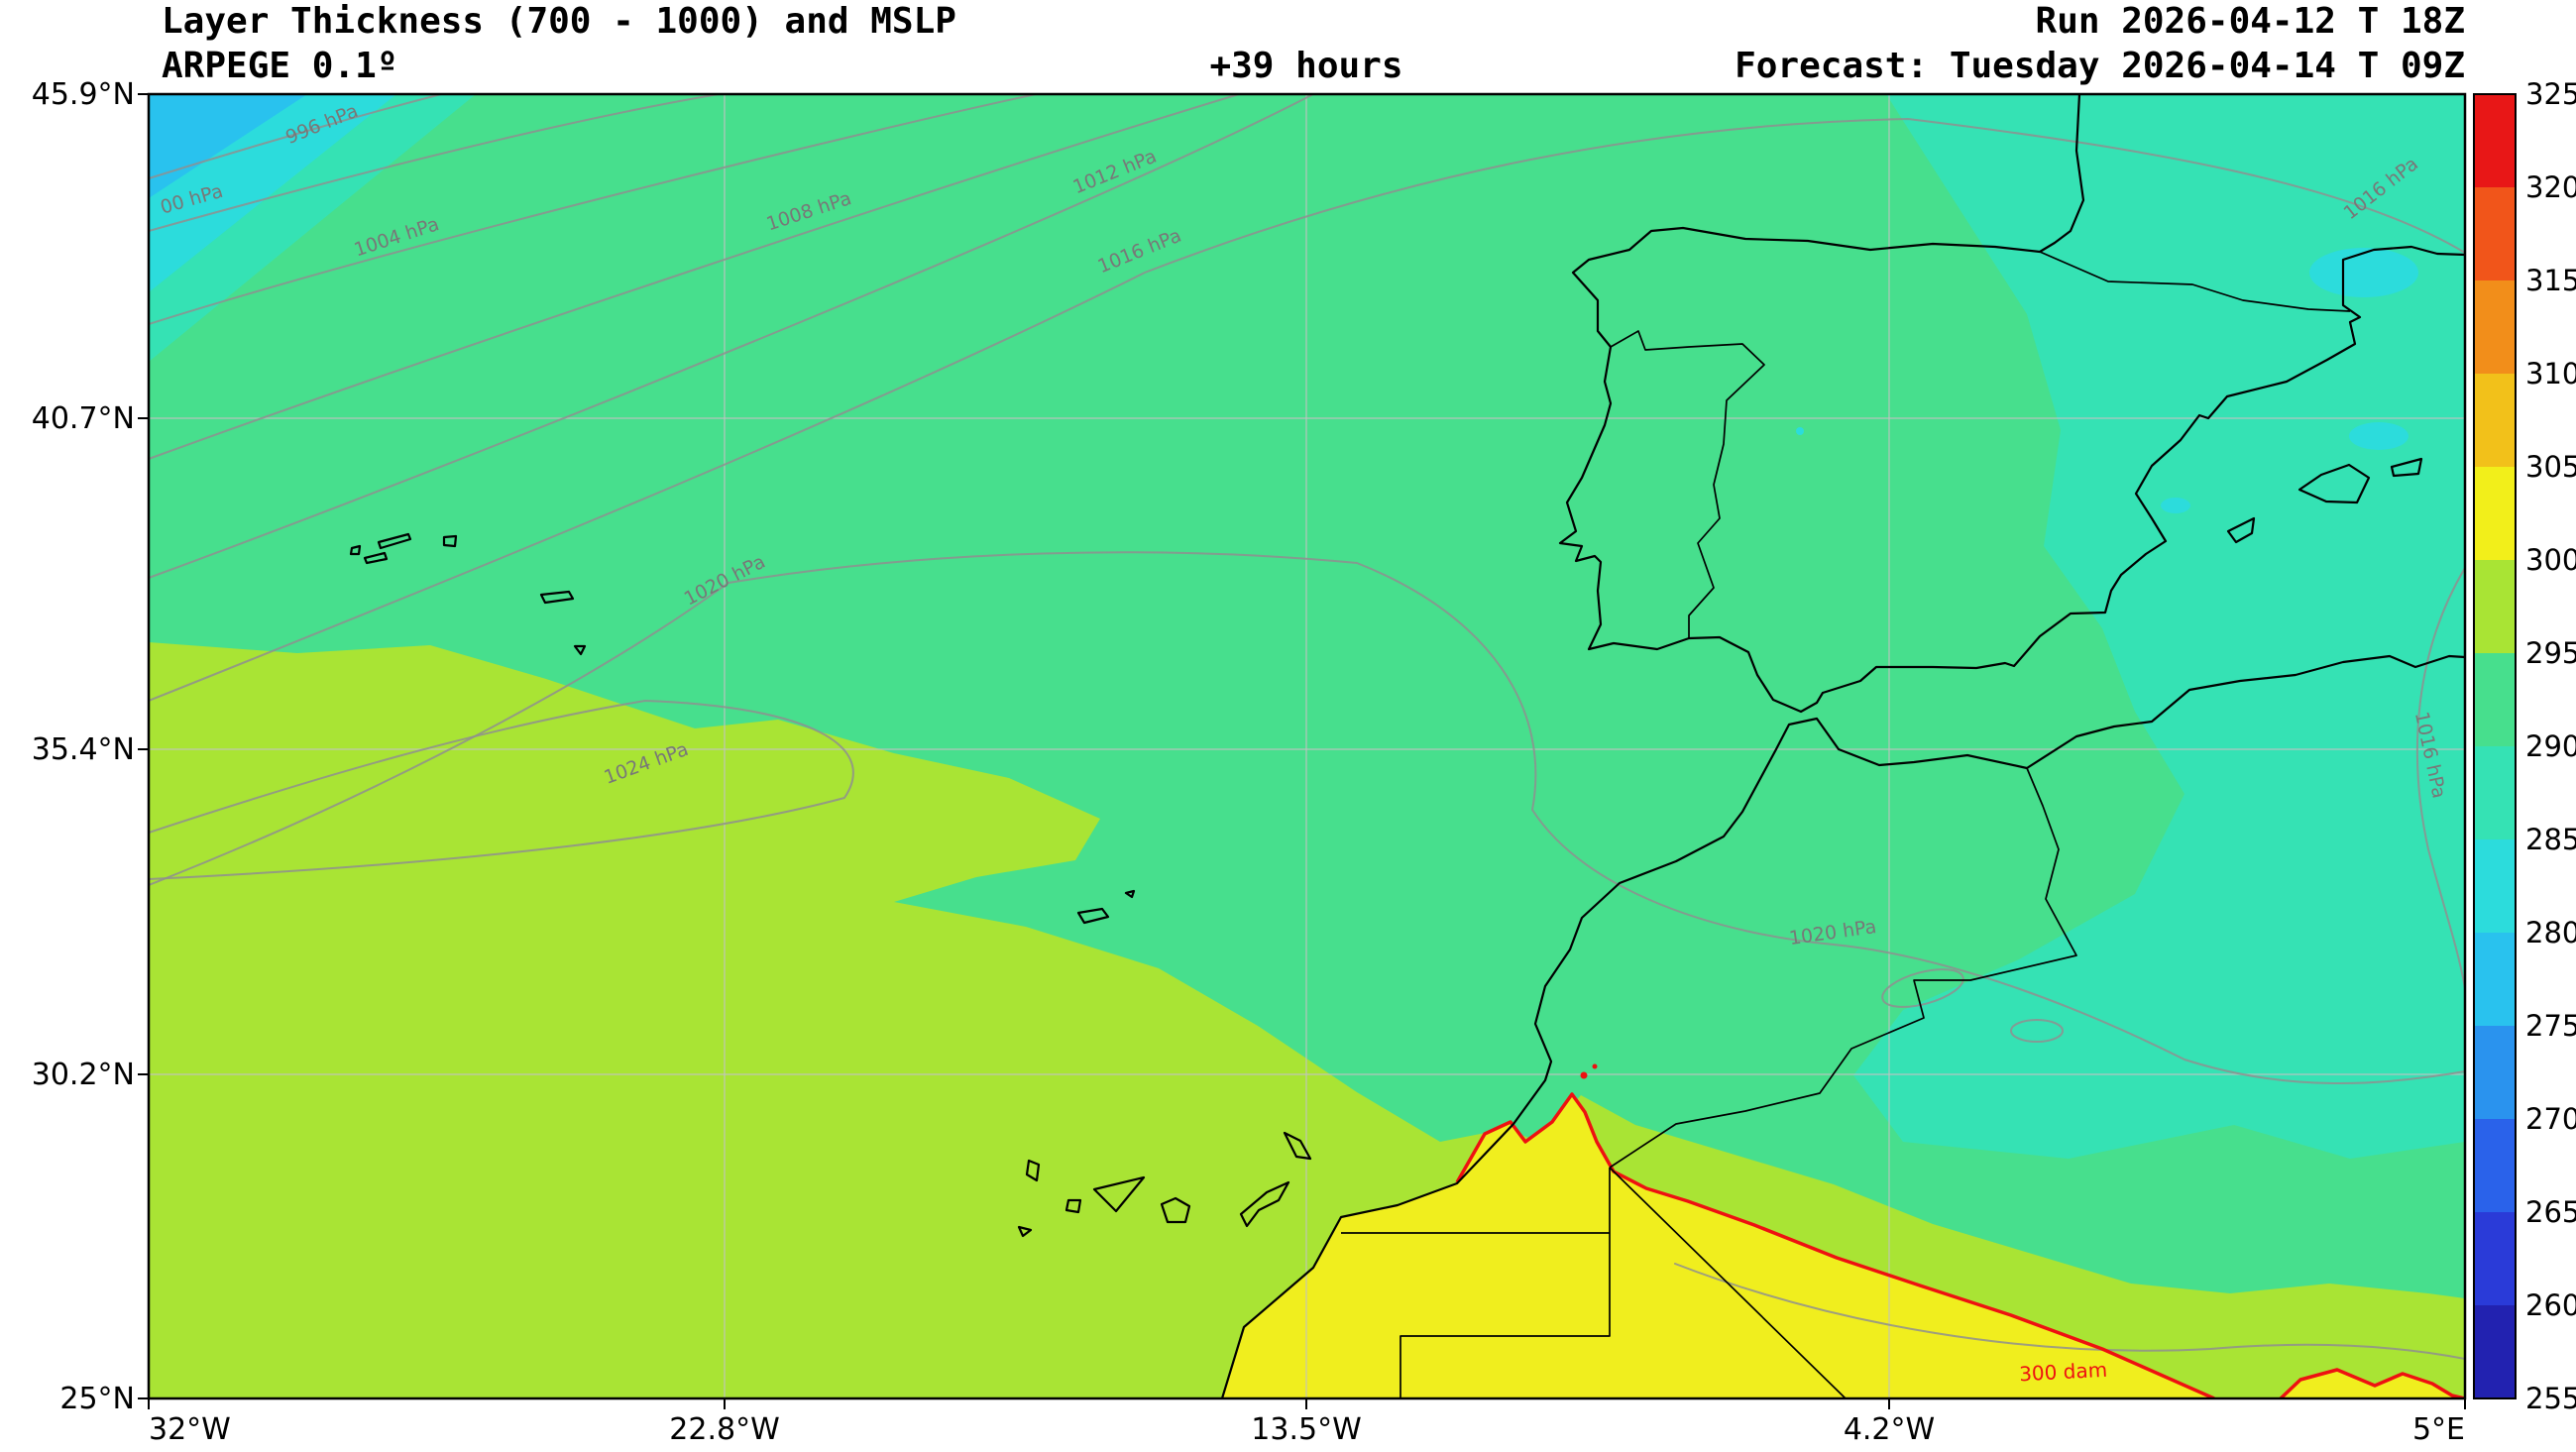  I want to click on model-label: ARPEGE 0.1º, so click(279, 66).